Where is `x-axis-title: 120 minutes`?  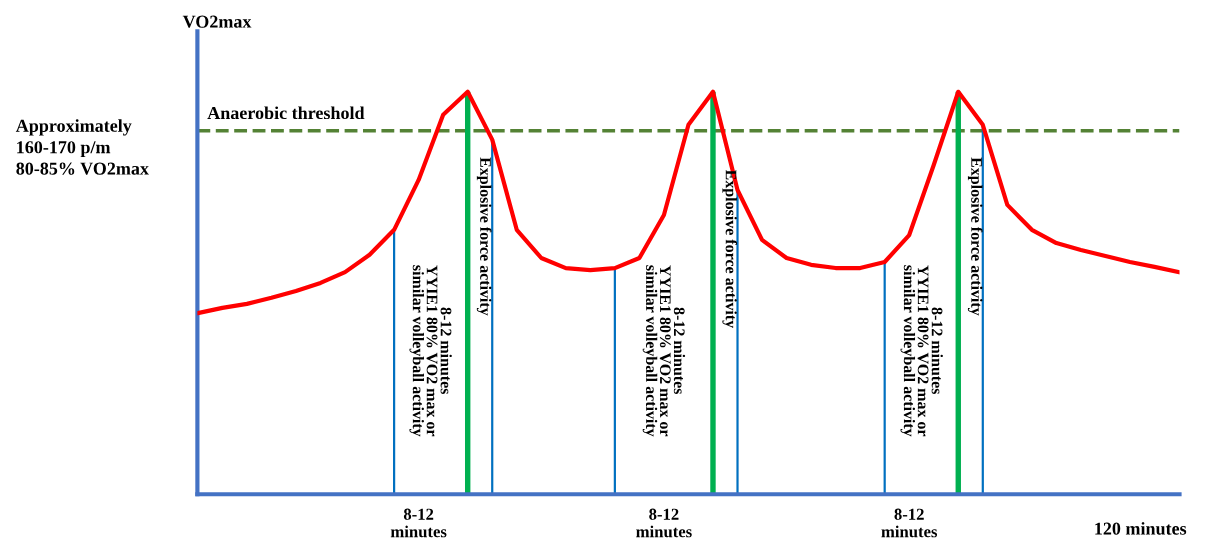 x-axis-title: 120 minutes is located at coordinates (1141, 528).